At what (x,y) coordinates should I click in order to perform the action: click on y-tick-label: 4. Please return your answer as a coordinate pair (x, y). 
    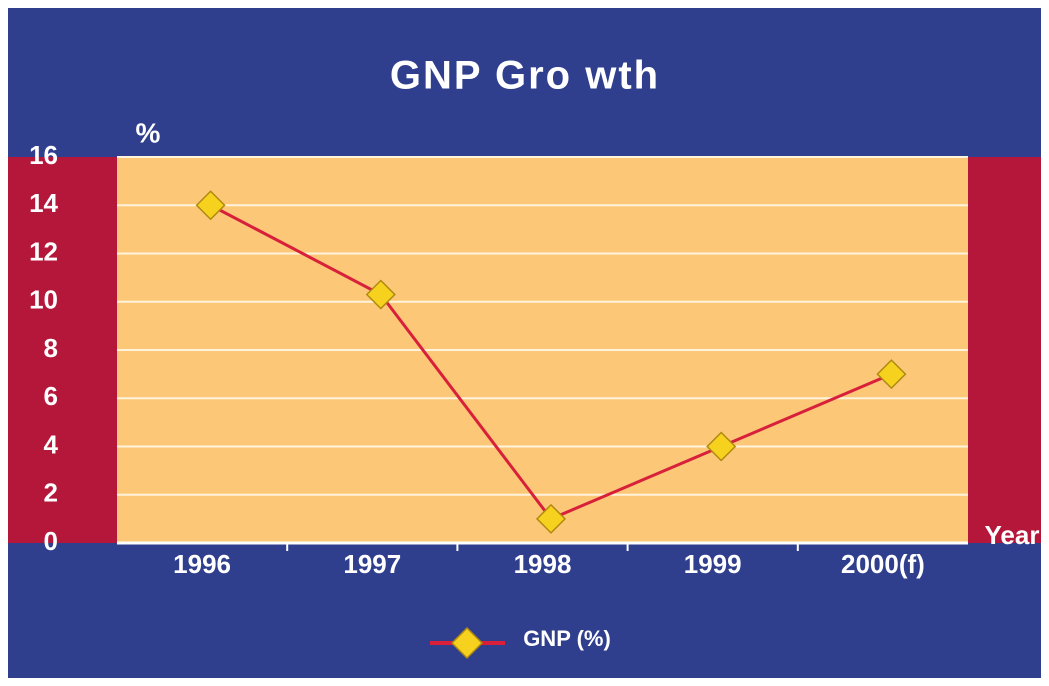
    Looking at the image, I should click on (51, 444).